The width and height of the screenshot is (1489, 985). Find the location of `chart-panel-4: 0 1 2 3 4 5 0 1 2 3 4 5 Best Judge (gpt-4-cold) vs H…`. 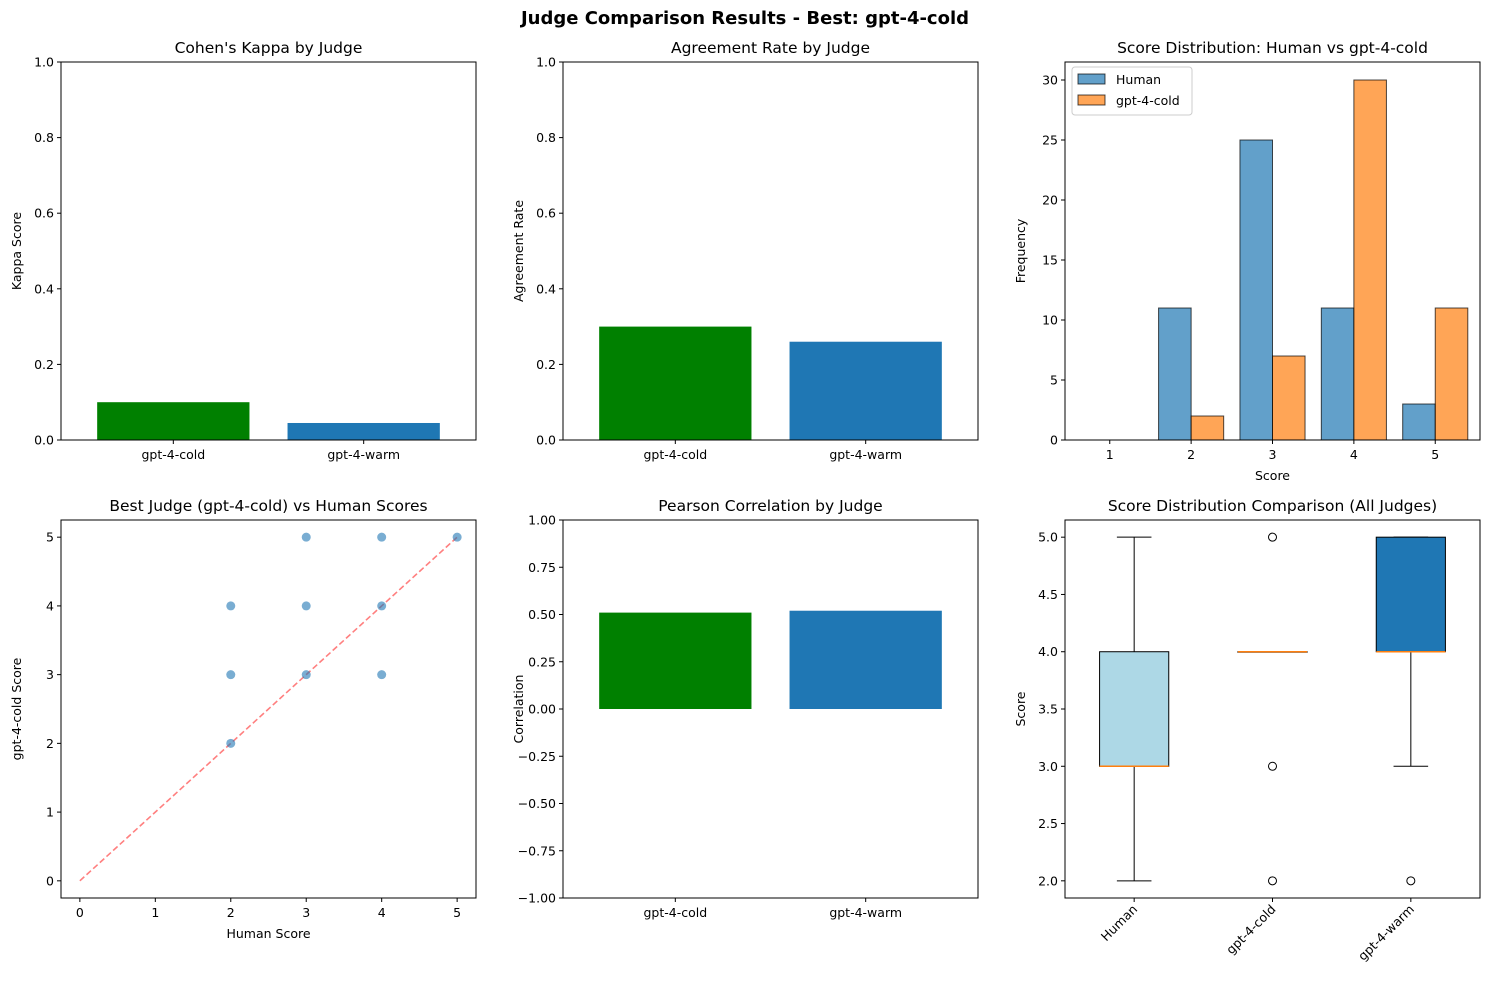

chart-panel-4: 0 1 2 3 4 5 0 1 2 3 4 5 Best Judge (gpt-4-cold) vs H… is located at coordinates (243, 719).